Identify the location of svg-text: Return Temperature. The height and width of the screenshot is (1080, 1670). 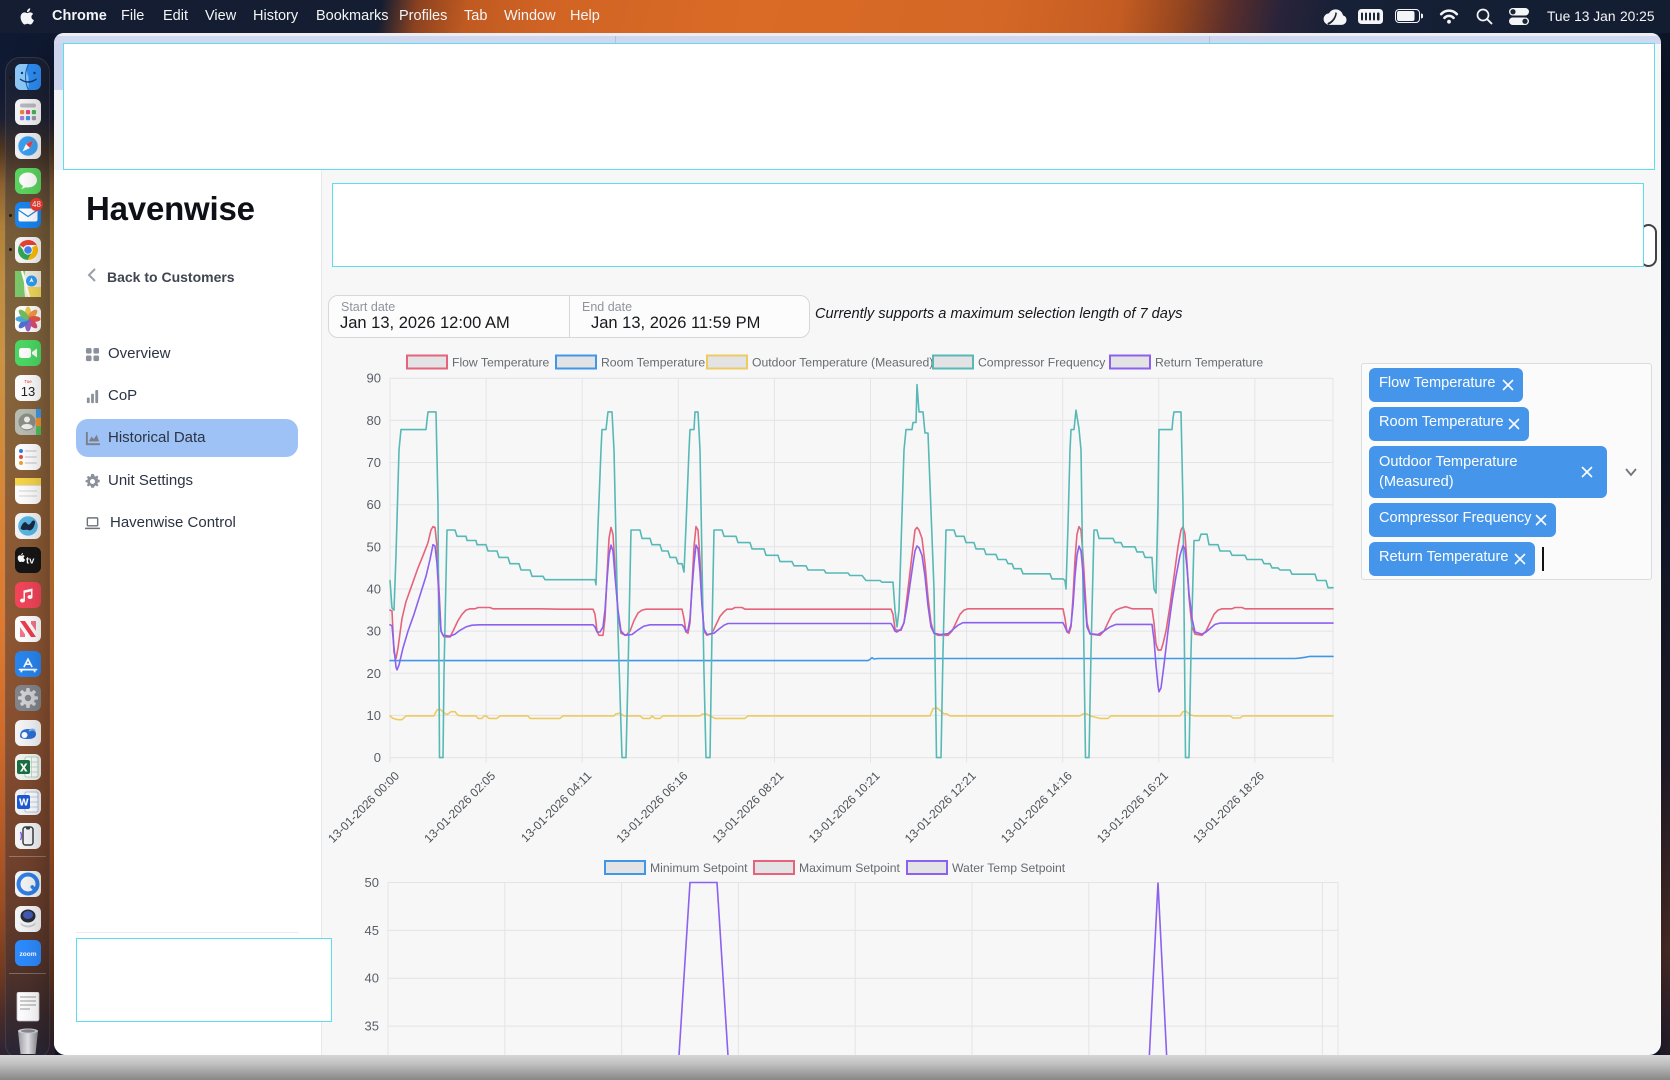
(1209, 363).